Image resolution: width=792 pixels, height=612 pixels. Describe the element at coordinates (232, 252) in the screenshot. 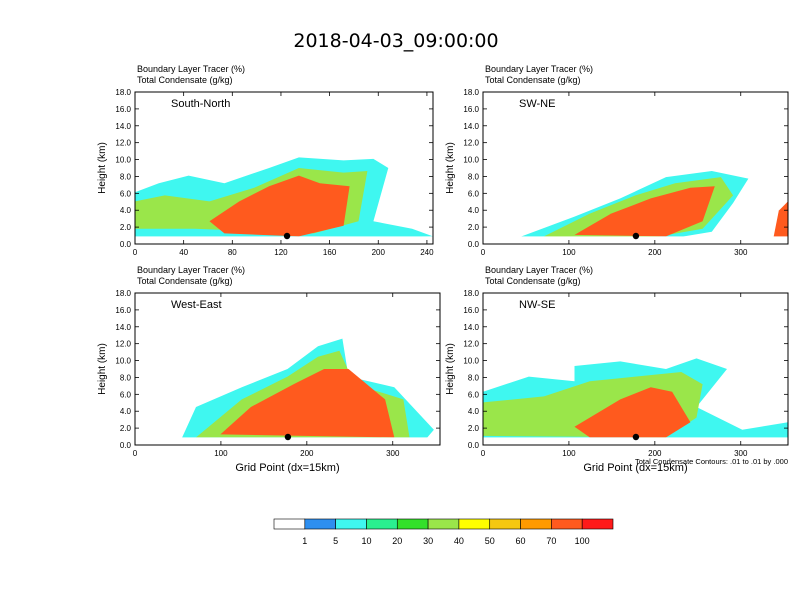

I see `x-tick-label: 80` at that location.